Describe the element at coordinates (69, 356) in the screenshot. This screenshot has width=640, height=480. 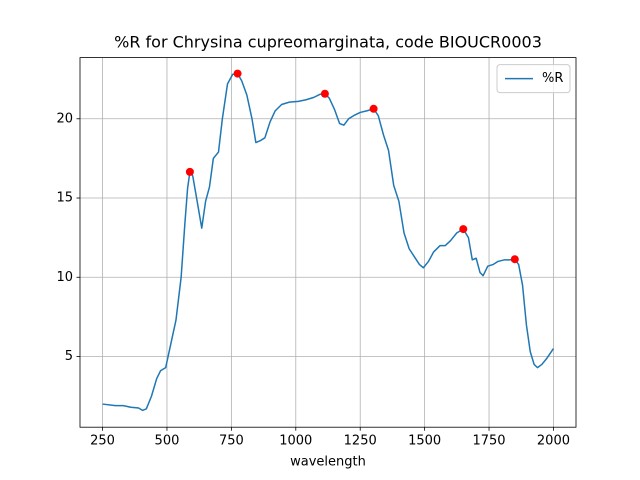
I see `y-tick-label: 5` at that location.